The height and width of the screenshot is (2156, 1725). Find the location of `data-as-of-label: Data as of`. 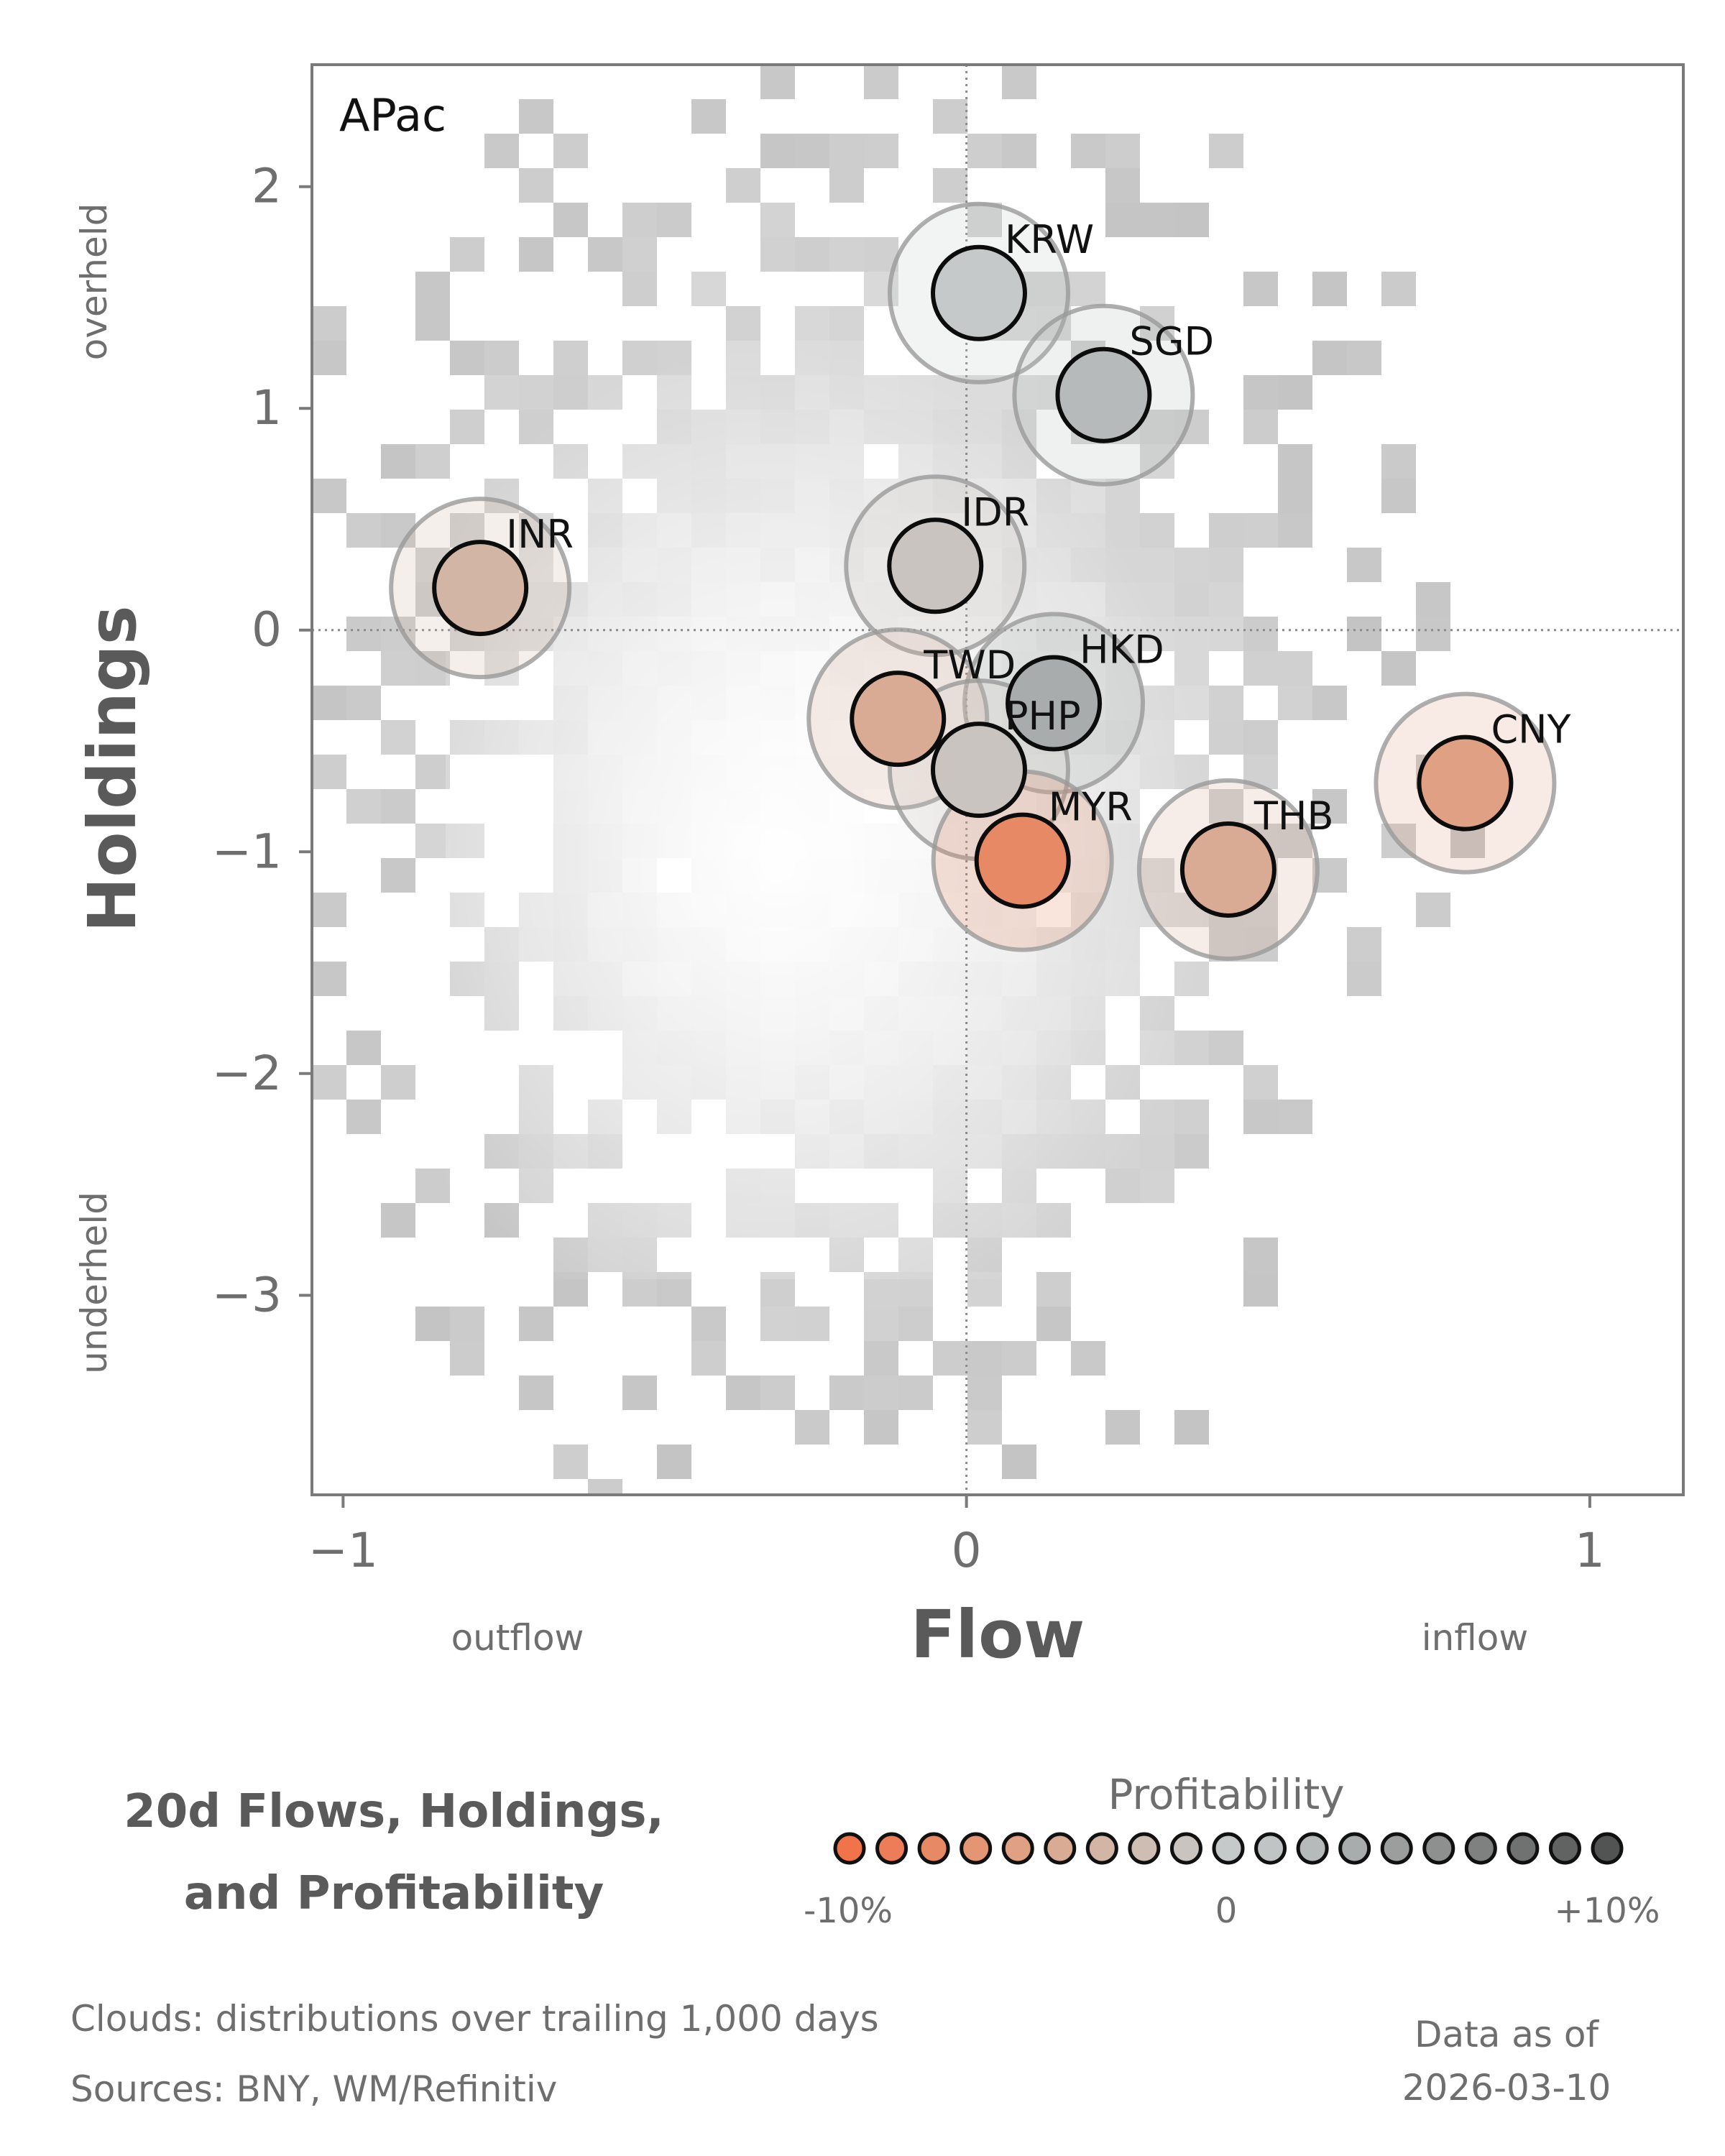

data-as-of-label: Data as of is located at coordinates (1506, 2034).